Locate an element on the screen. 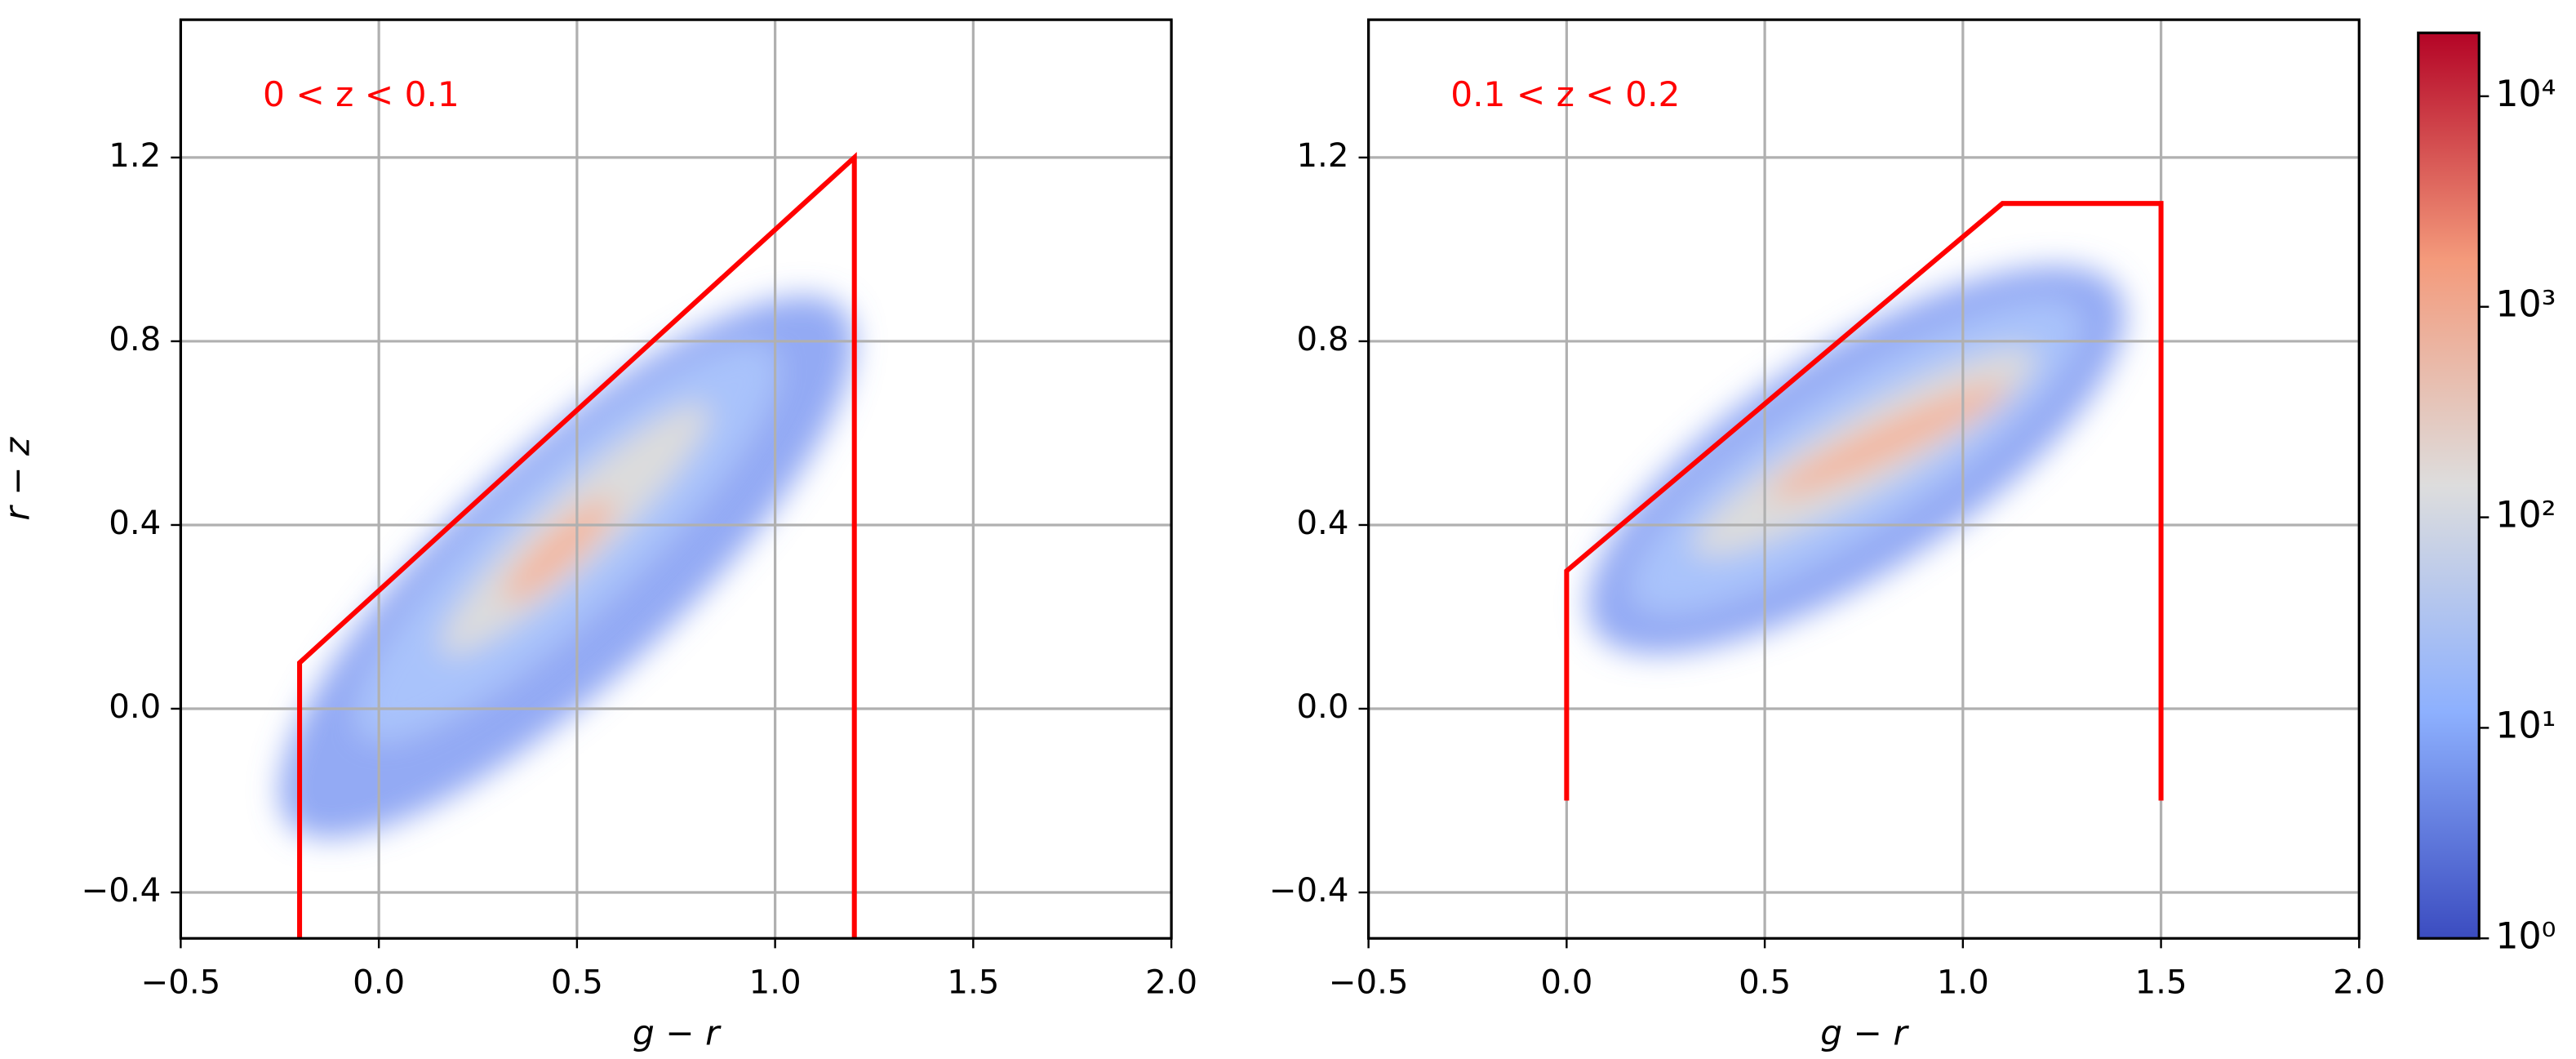 This screenshot has height=1059, width=2576. selection-boundary is located at coordinates (1864, 501).